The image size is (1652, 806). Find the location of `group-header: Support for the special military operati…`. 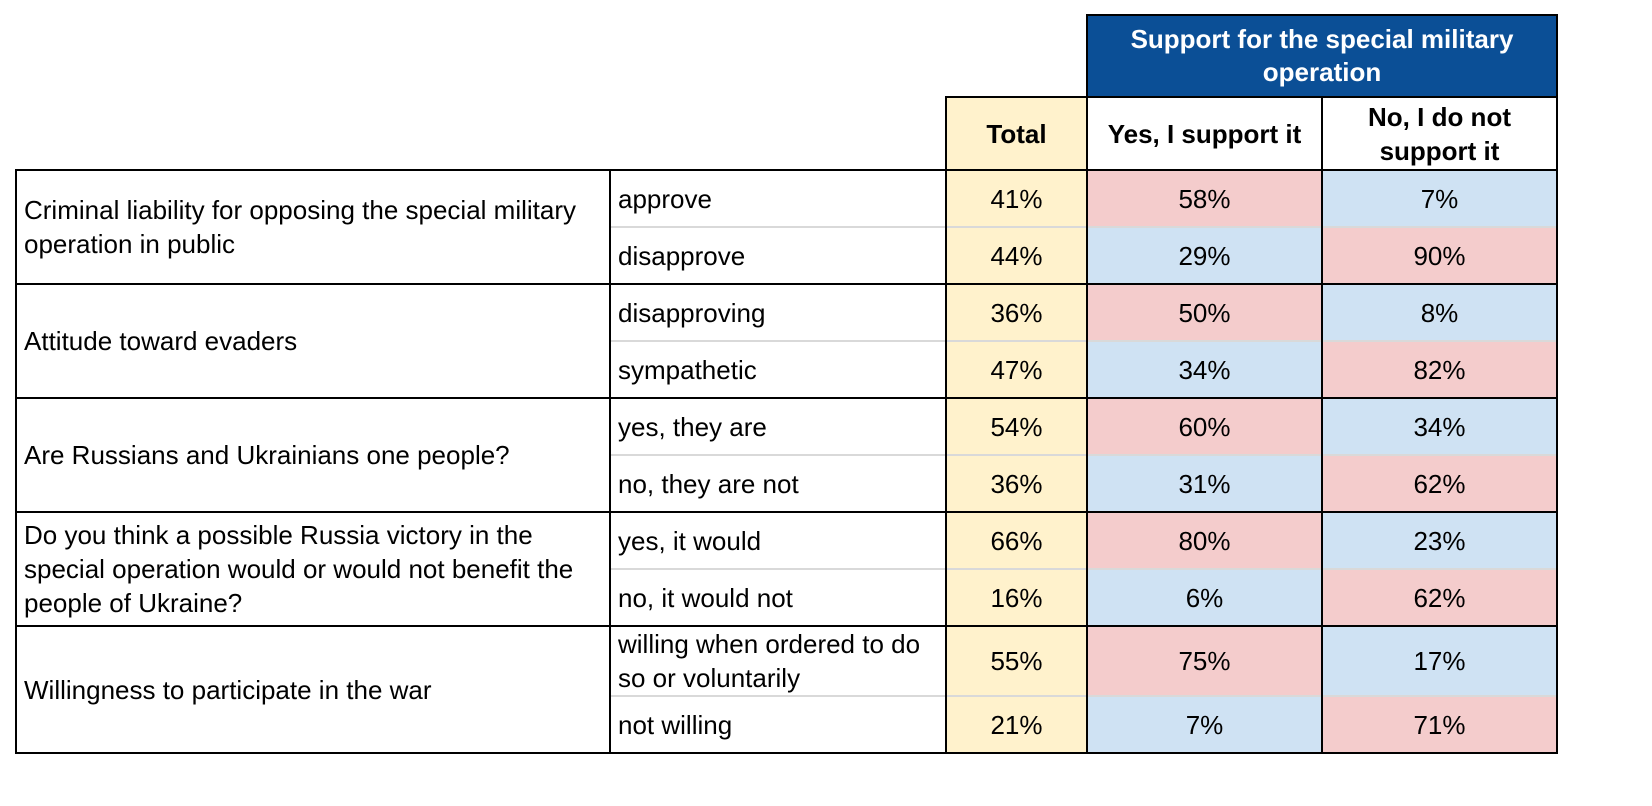

group-header: Support for the special military operati… is located at coordinates (1322, 56).